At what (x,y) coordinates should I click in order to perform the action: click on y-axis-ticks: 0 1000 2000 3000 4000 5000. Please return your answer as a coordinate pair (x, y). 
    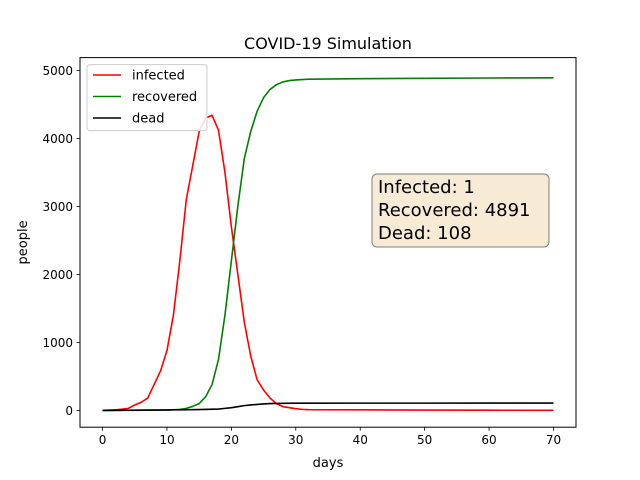
    Looking at the image, I should click on (61, 241).